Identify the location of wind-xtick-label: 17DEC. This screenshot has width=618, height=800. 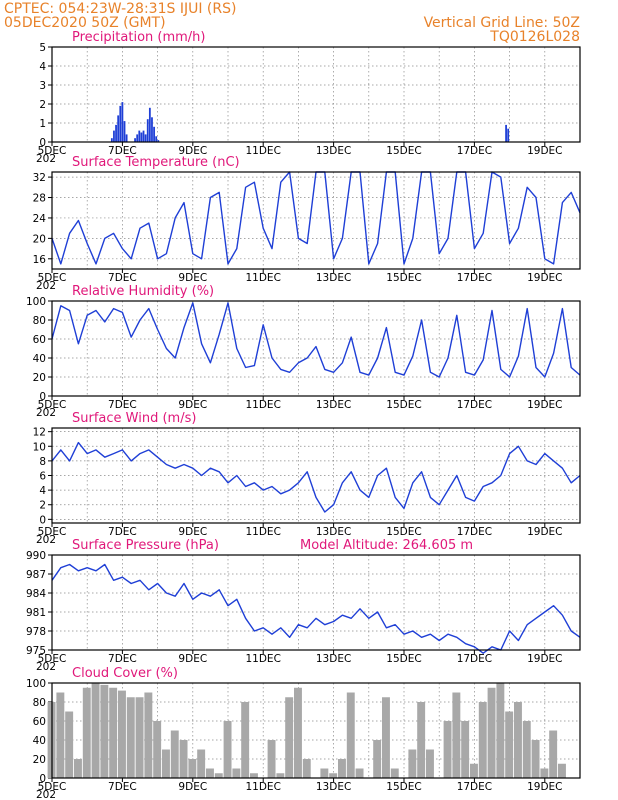
(474, 532).